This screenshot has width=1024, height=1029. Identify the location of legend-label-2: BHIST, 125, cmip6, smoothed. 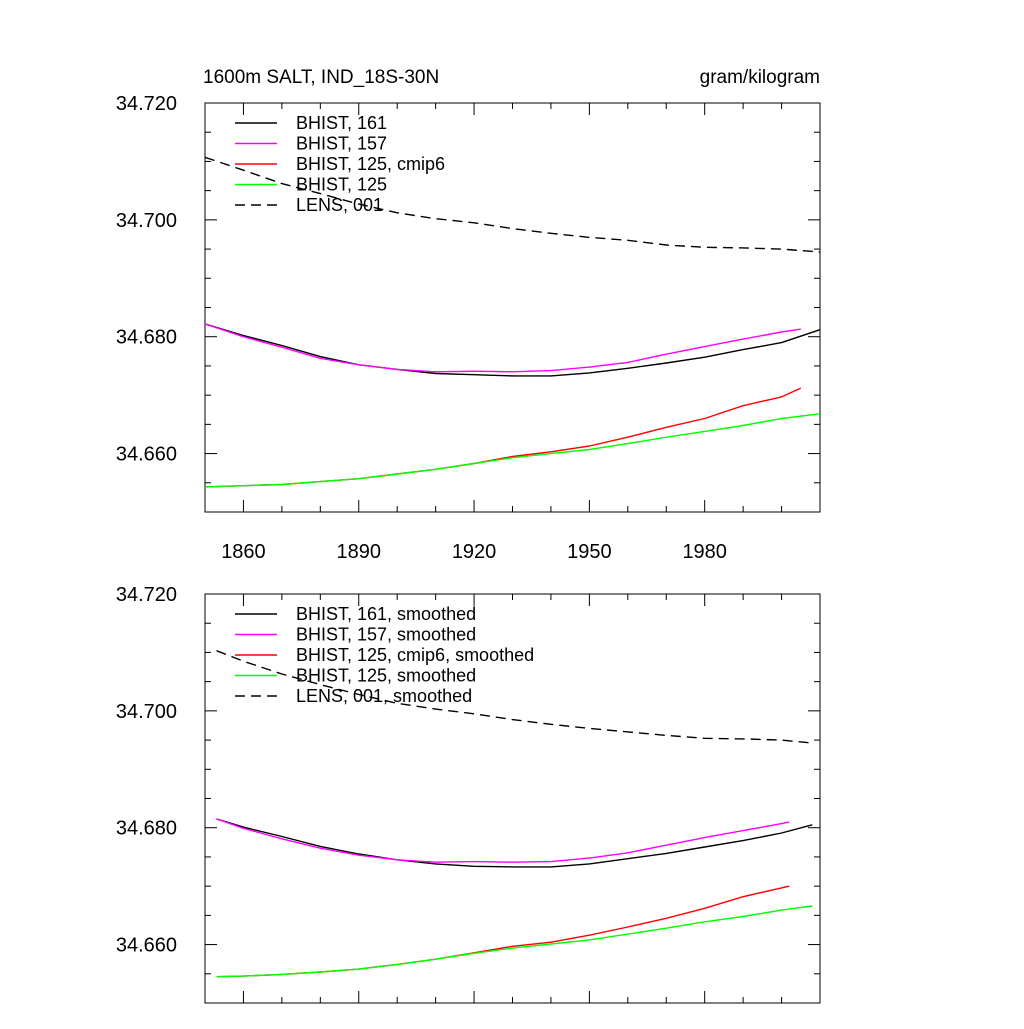
(415, 655).